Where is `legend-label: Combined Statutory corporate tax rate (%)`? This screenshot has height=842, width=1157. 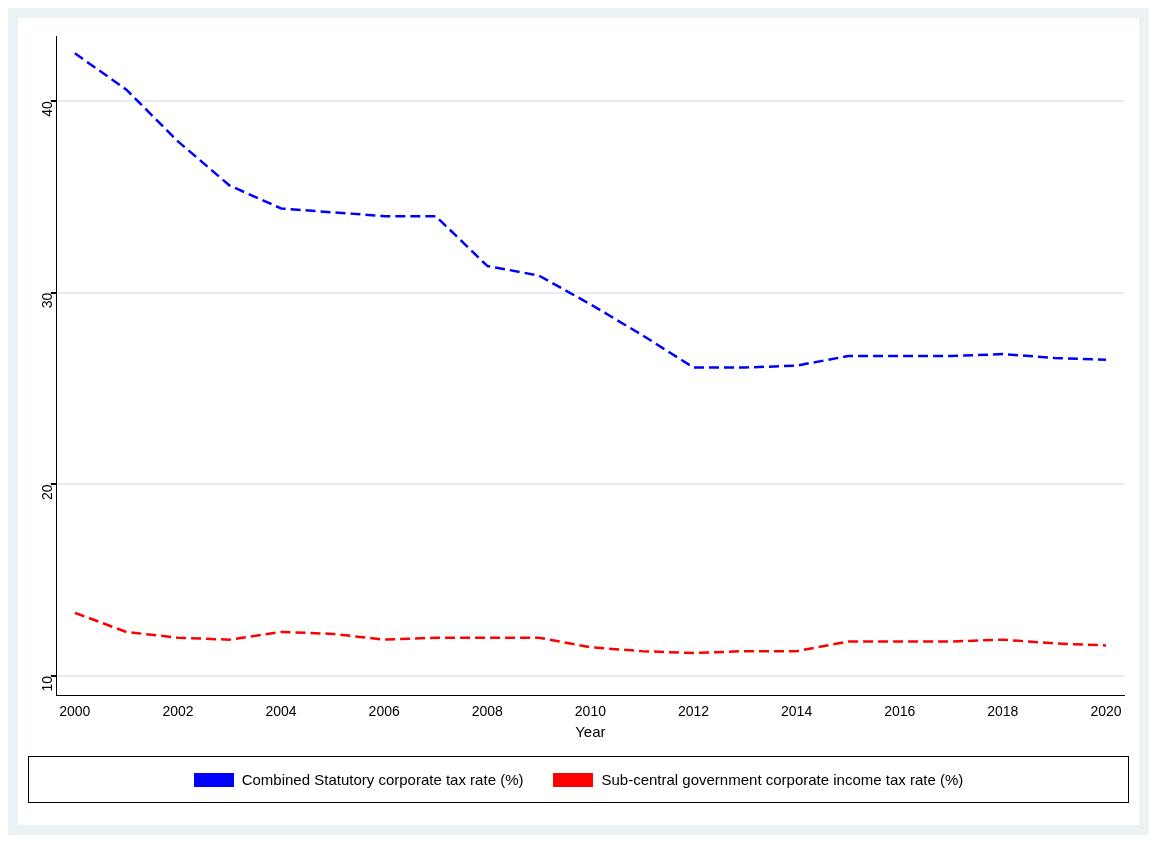
legend-label: Combined Statutory corporate tax rate (%) is located at coordinates (382, 779).